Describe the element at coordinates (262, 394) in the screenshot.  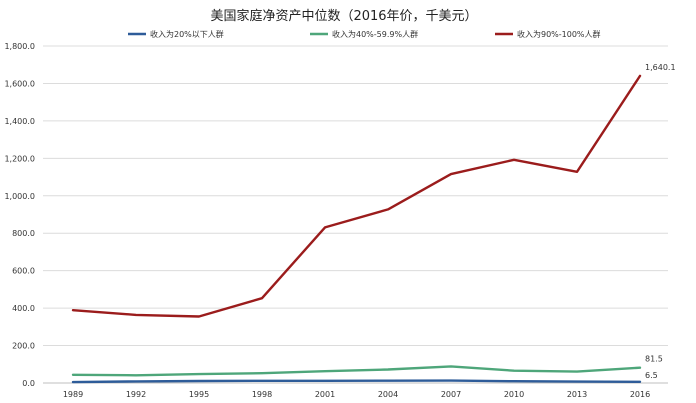
I see `x-tick-label: 1998` at that location.